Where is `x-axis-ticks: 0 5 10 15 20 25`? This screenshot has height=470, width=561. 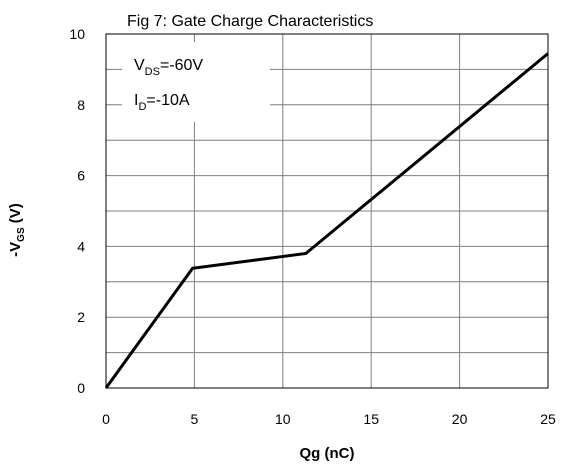 x-axis-ticks: 0 5 10 15 20 25 is located at coordinates (329, 419).